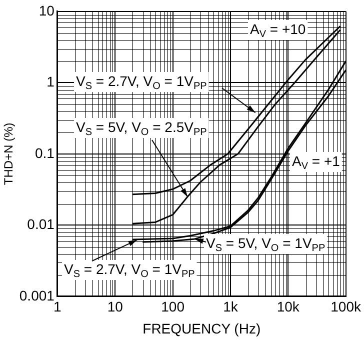 The height and width of the screenshot is (340, 364). Describe the element at coordinates (50, 82) in the screenshot. I see `y-tick-label: 1` at that location.